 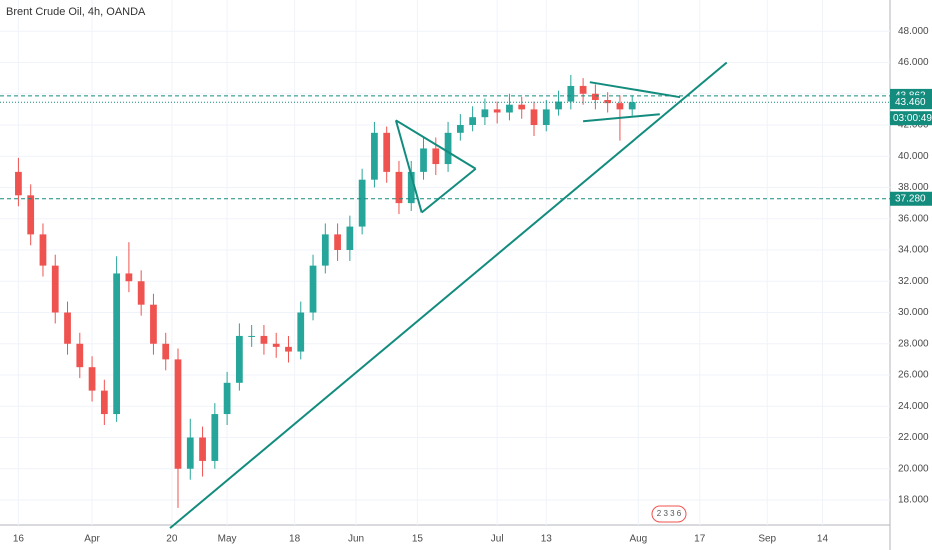 I want to click on countdown: 03:00:49, so click(x=912, y=118).